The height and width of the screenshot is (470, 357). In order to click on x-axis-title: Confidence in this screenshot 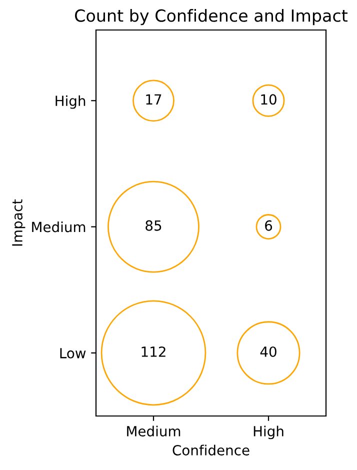, I will do `click(211, 450)`.